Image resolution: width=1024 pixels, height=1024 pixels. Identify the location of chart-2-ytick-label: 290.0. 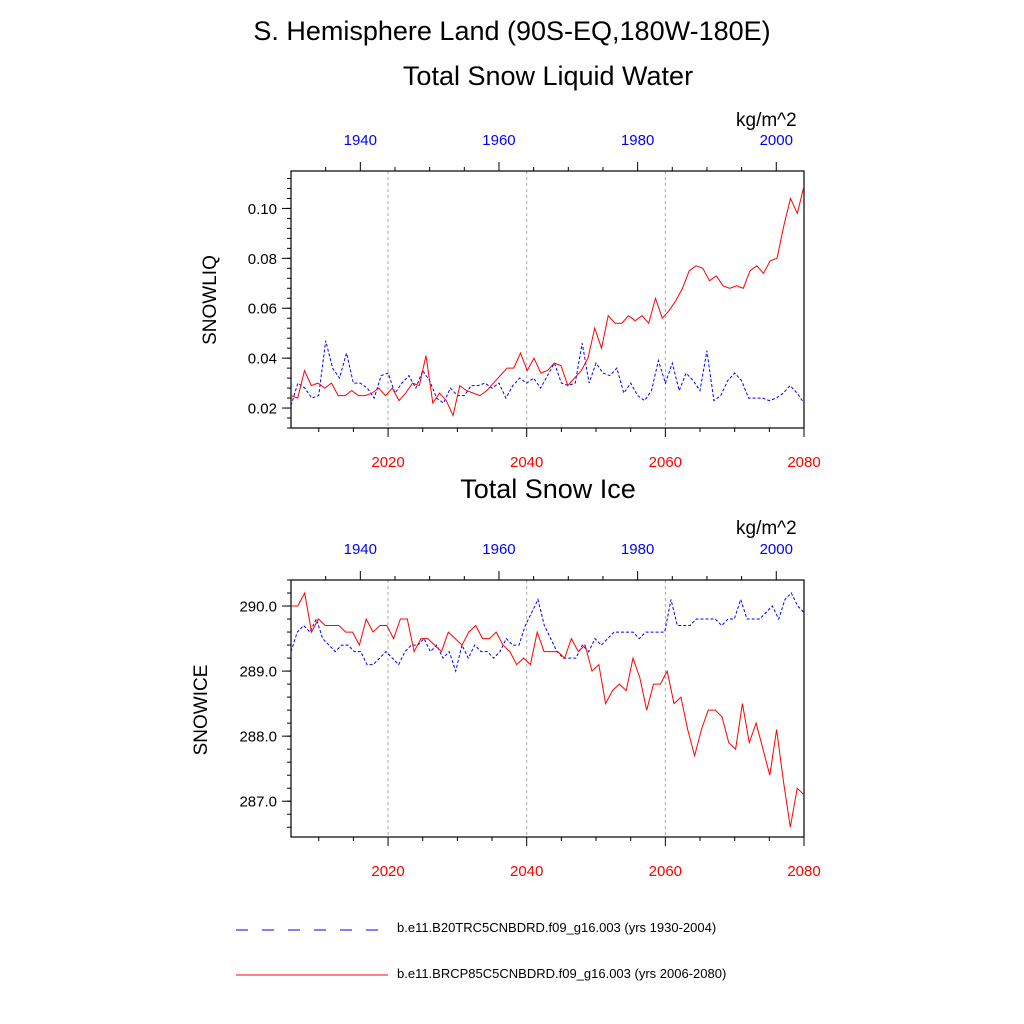
(258, 607).